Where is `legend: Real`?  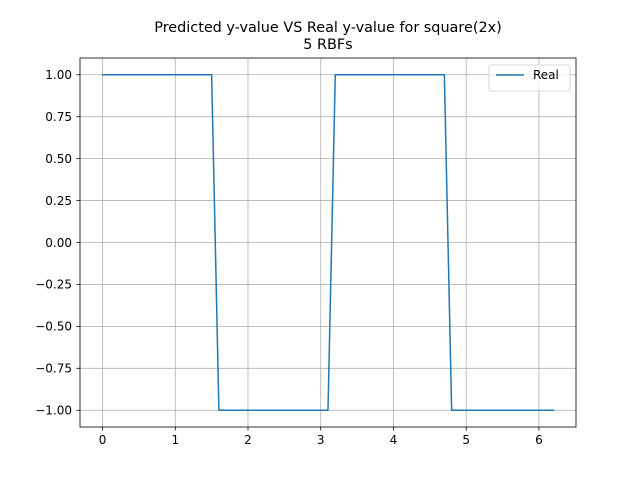 legend: Real is located at coordinates (529, 78).